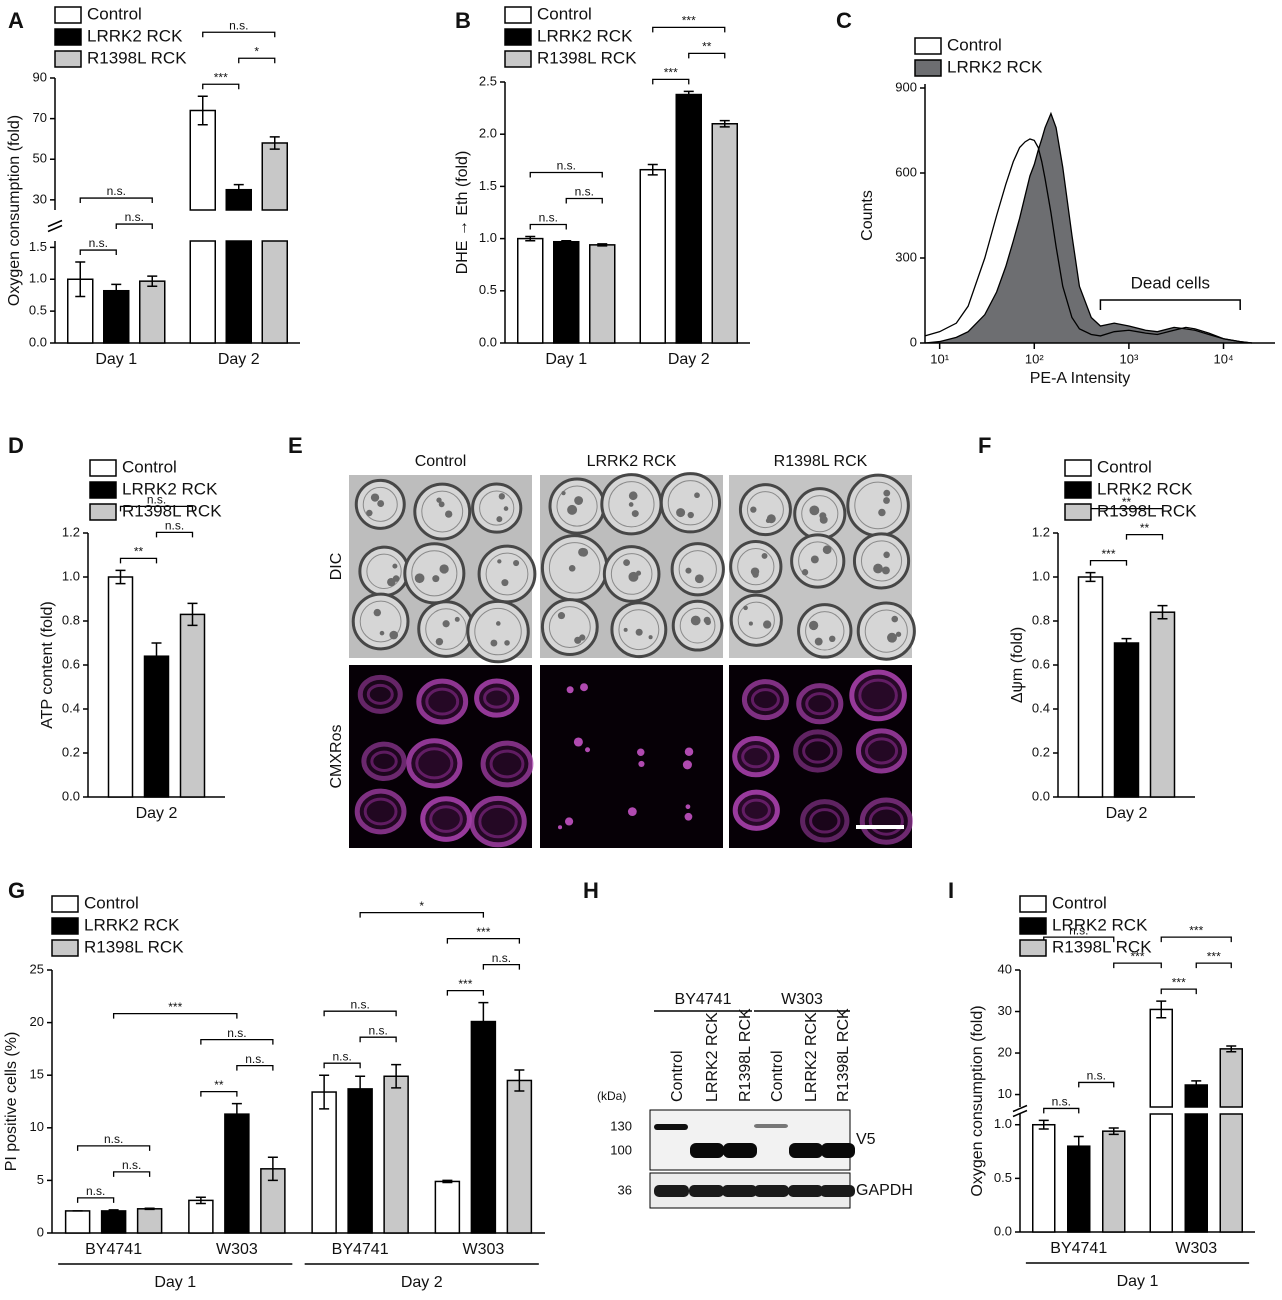  What do you see at coordinates (777, 1076) in the screenshot?
I see `lane-label: Control` at bounding box center [777, 1076].